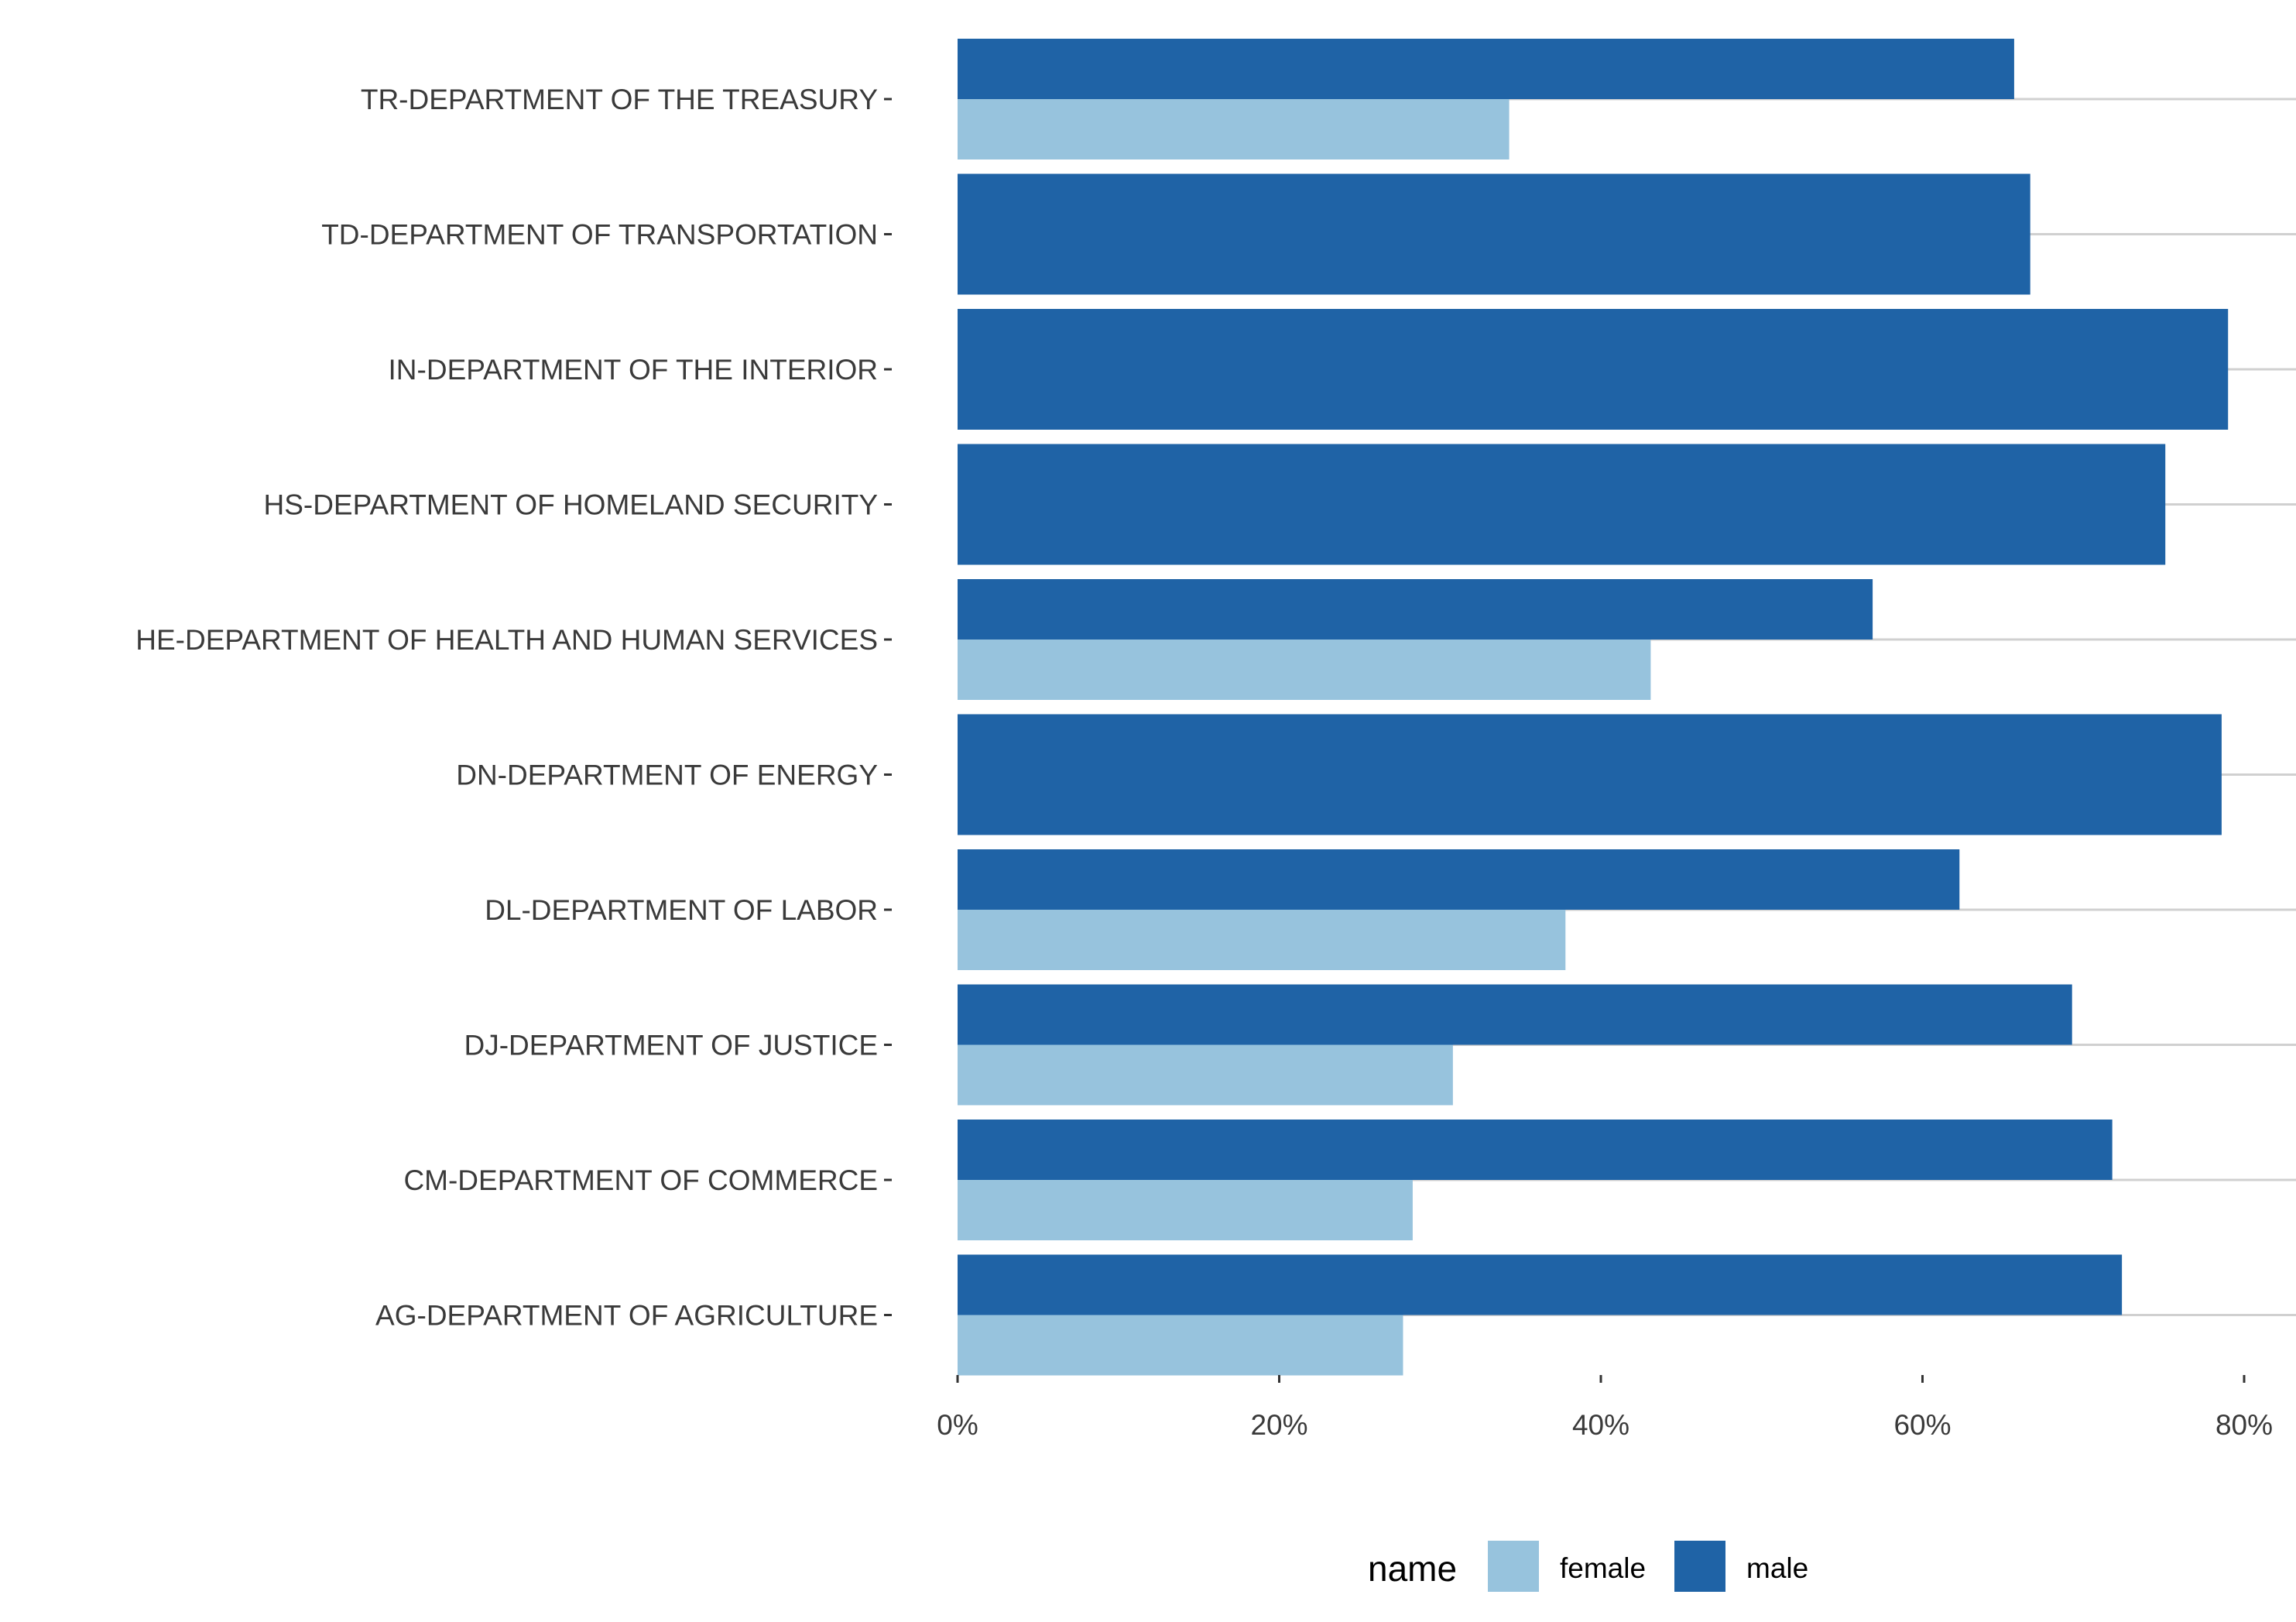 Image resolution: width=2296 pixels, height=1622 pixels. What do you see at coordinates (1922, 1425) in the screenshot?
I see `x-tick-label: 60%` at bounding box center [1922, 1425].